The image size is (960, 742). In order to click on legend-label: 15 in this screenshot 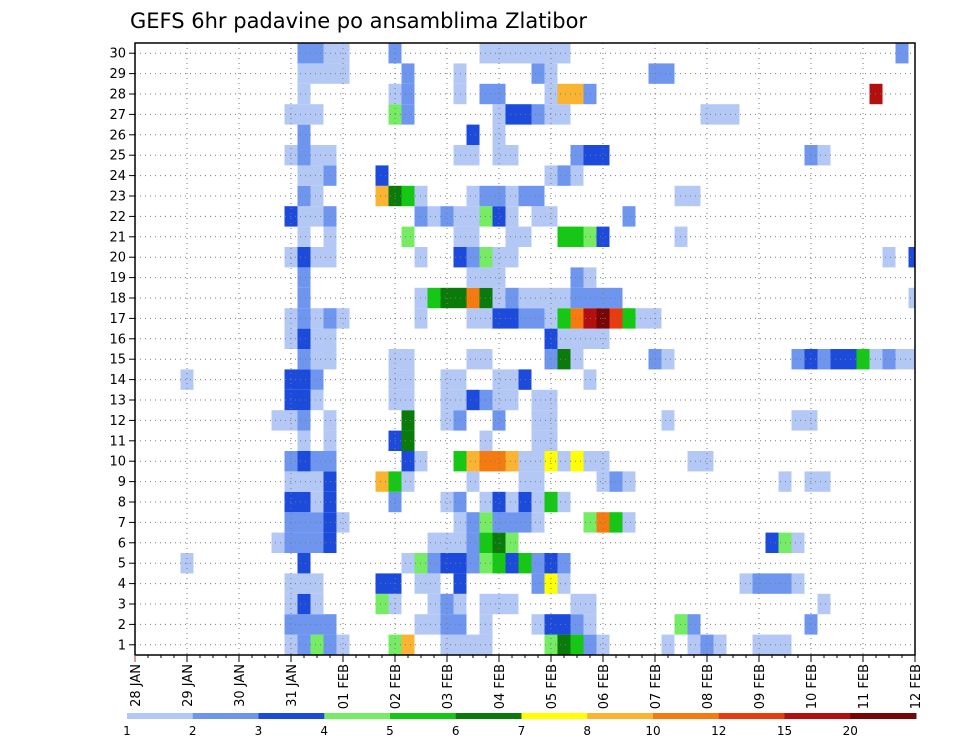, I will do `click(784, 731)`.